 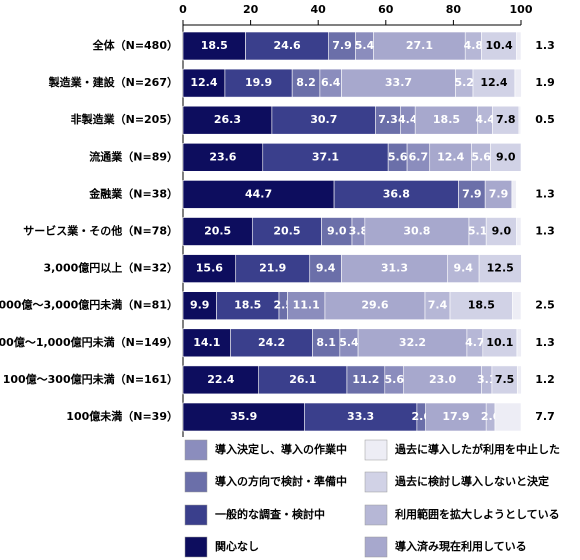 What do you see at coordinates (442, 379) in the screenshot?
I see `value-label: 23.0` at bounding box center [442, 379].